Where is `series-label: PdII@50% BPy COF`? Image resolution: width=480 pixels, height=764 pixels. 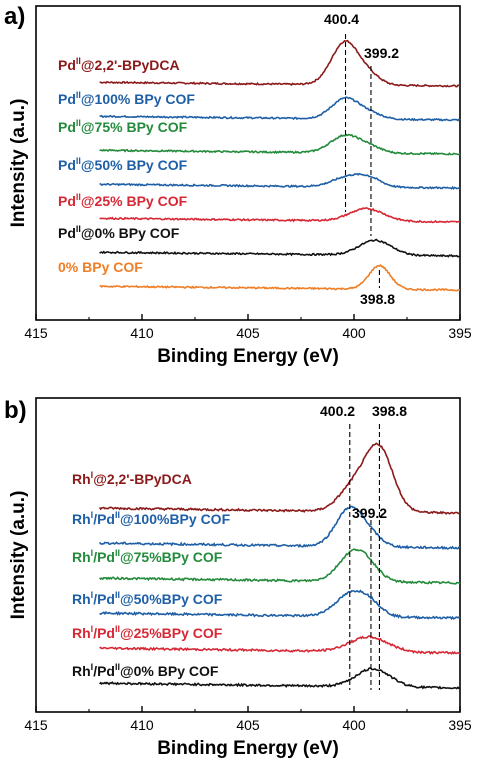 series-label: PdII@50% BPy COF is located at coordinates (123, 164).